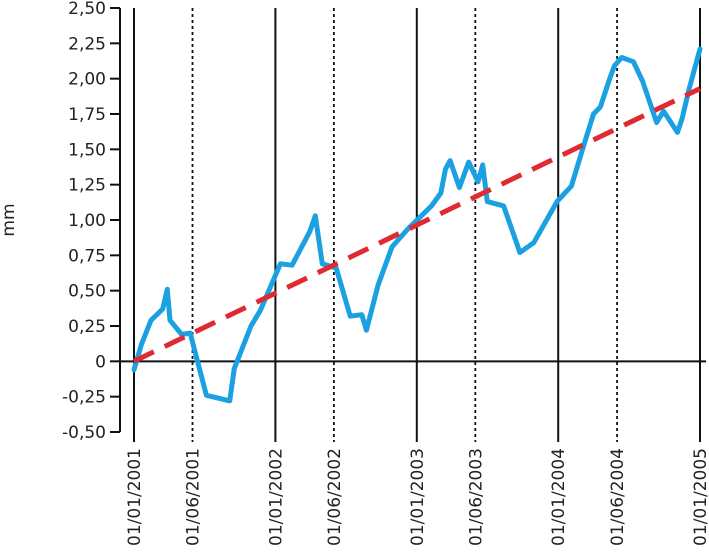 Image resolution: width=709 pixels, height=559 pixels. I want to click on y-tick-label-2: 2,00, so click(87, 80).